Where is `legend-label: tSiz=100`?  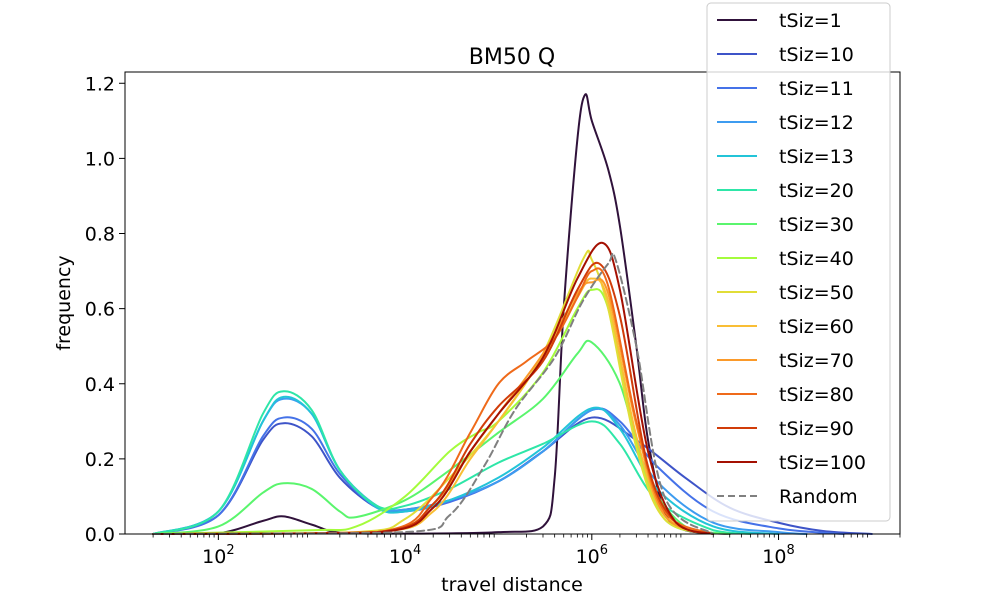
legend-label: tSiz=100 is located at coordinates (822, 463).